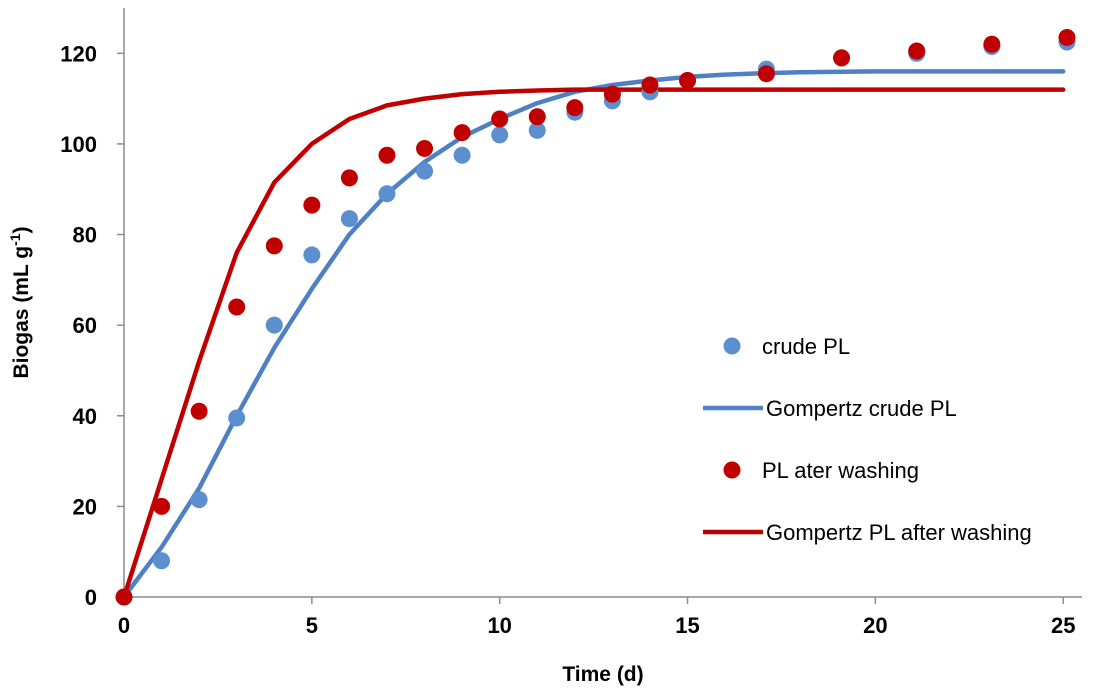 The image size is (1110, 691). What do you see at coordinates (85, 416) in the screenshot?
I see `y-tick-label: 40` at bounding box center [85, 416].